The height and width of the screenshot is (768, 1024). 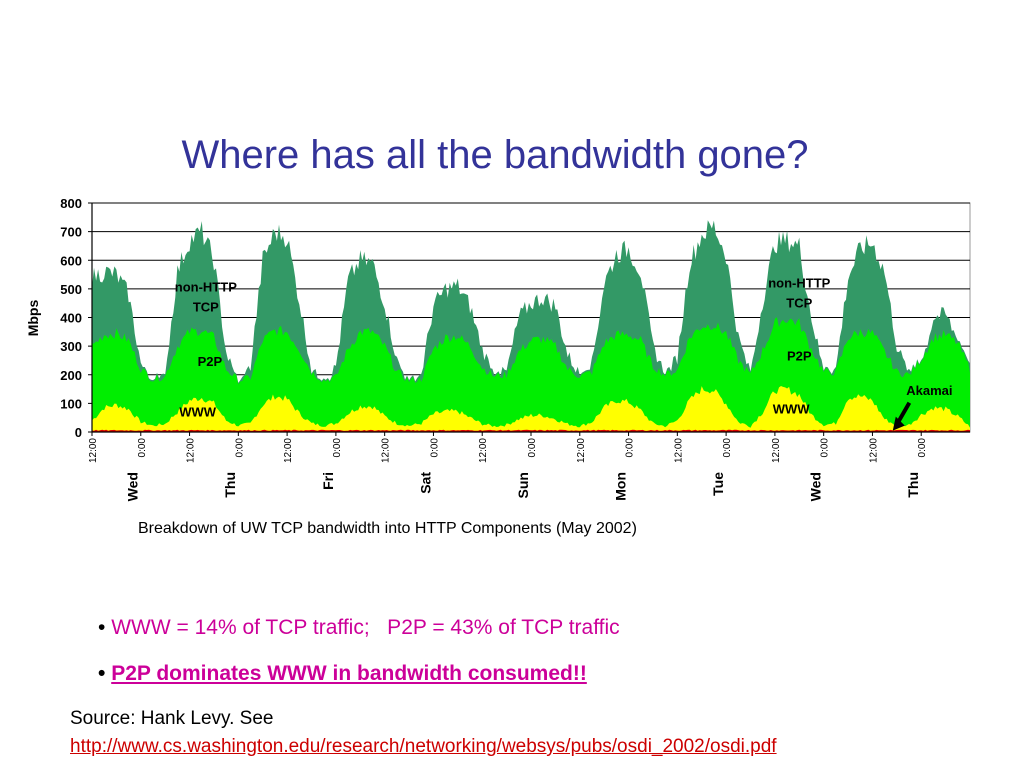 What do you see at coordinates (425, 483) in the screenshot?
I see `day-label: Sat` at bounding box center [425, 483].